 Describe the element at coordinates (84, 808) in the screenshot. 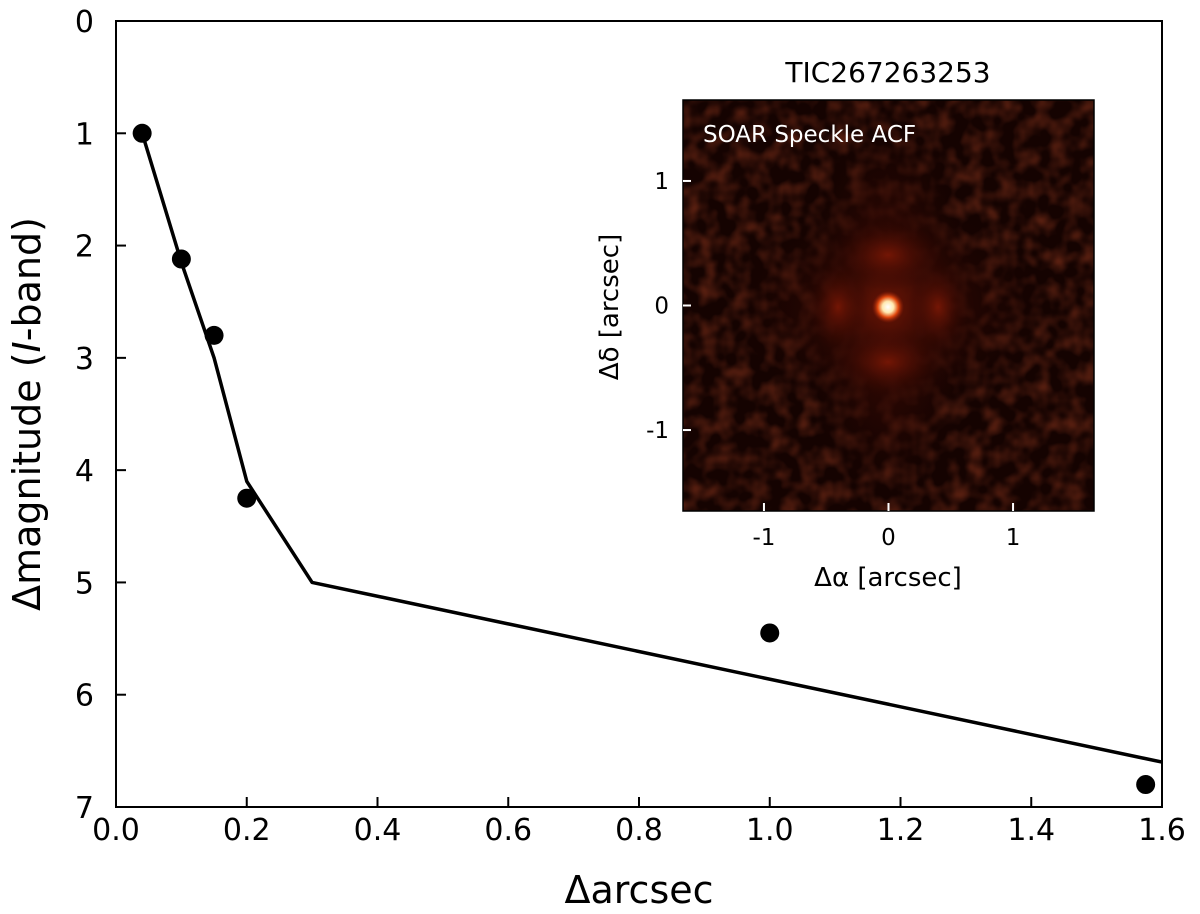

I see `y-tick-label: 7` at that location.